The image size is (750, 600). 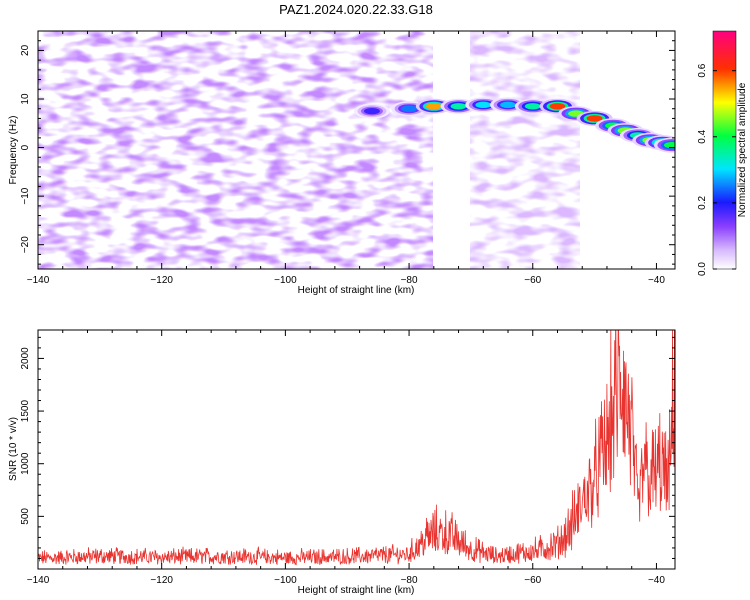 I want to click on top-y-axis-tick-label: 10, so click(x=25, y=99).